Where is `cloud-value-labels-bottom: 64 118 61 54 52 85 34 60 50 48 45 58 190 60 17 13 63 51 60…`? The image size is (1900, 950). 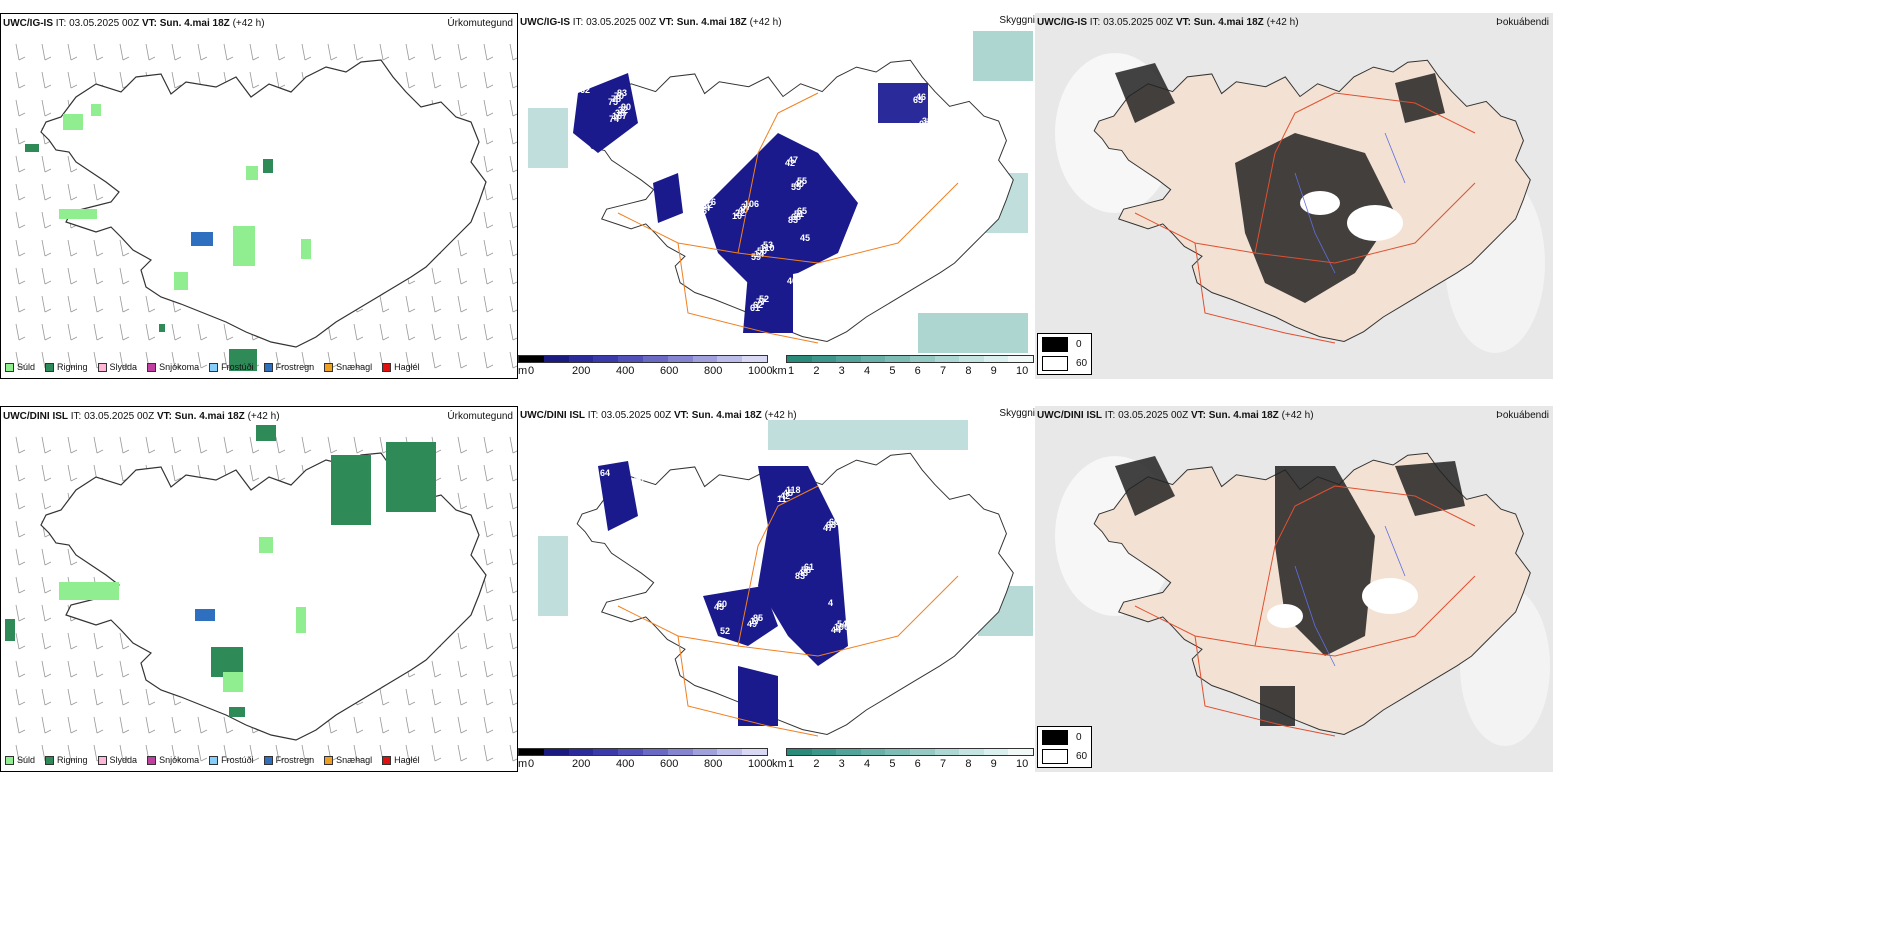 cloud-value-labels-bottom: 64 118 61 54 52 85 34 60 50 48 45 58 190 60 17 13 63 51 60… is located at coordinates (756, 587).